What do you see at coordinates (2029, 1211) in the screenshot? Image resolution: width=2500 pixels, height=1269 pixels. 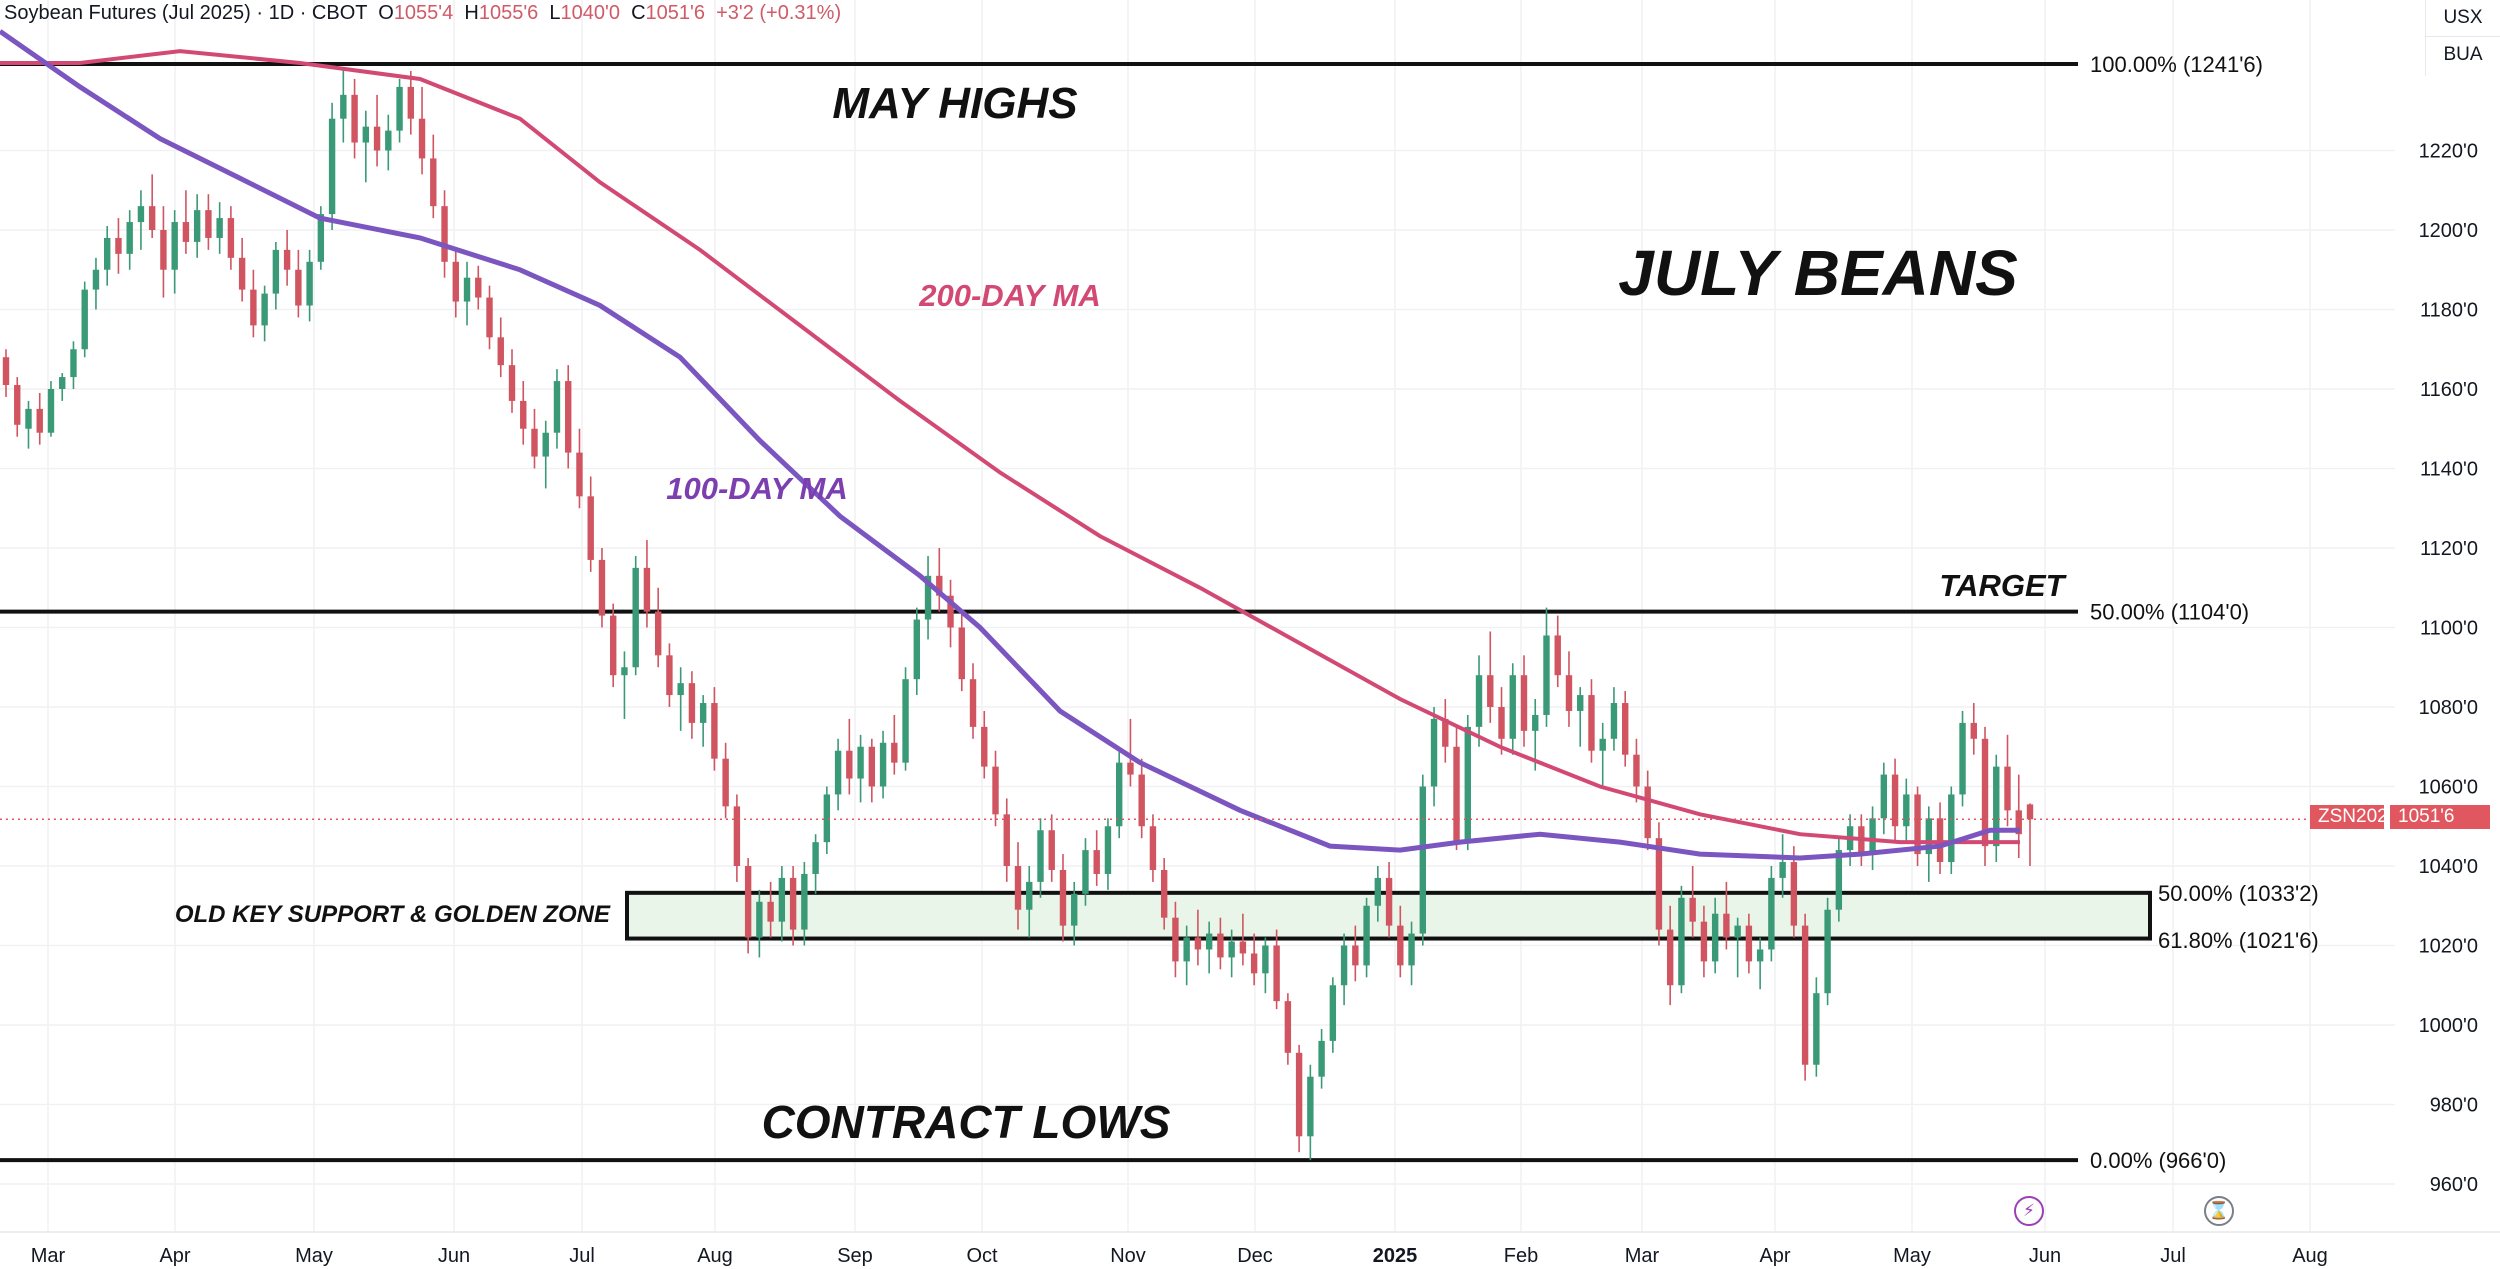 I see `lightning-icon: ⚡` at bounding box center [2029, 1211].